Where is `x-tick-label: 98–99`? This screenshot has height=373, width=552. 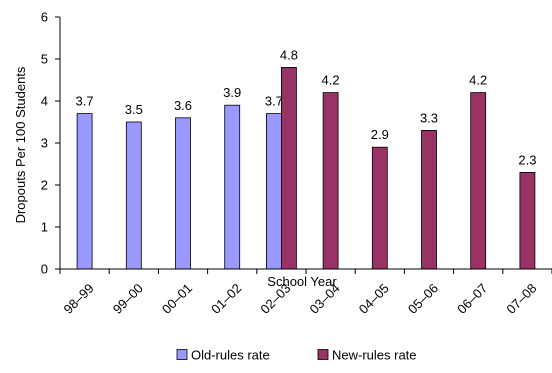 x-tick-label: 98–99 is located at coordinates (79, 299).